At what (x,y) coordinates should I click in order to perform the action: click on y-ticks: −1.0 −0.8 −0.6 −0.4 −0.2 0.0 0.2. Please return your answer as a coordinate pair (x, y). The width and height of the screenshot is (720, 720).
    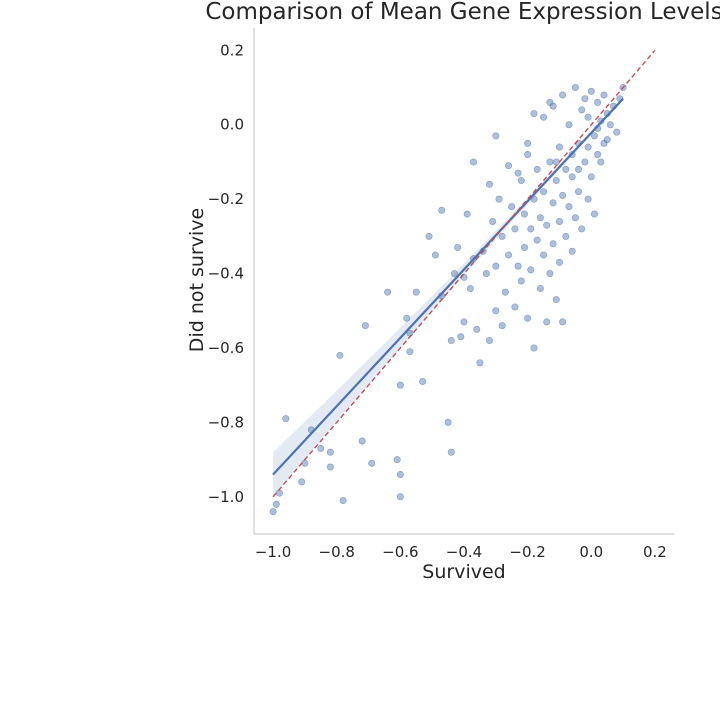
    Looking at the image, I should click on (226, 273).